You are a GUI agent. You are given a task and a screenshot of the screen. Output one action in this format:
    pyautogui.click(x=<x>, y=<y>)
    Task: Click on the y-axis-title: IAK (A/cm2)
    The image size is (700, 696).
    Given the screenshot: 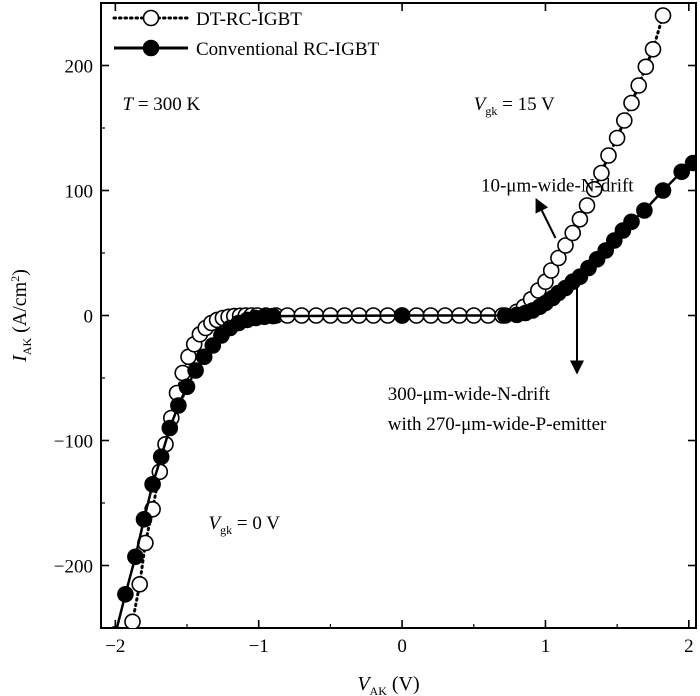 What is the action you would take?
    pyautogui.click(x=21, y=316)
    